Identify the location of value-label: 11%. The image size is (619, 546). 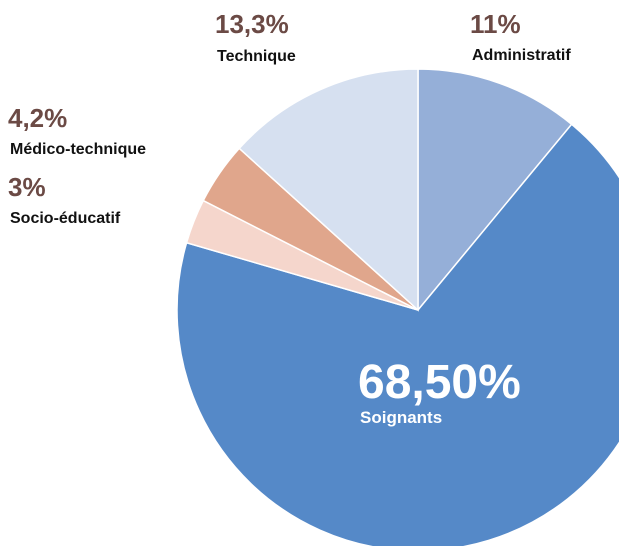
(495, 24).